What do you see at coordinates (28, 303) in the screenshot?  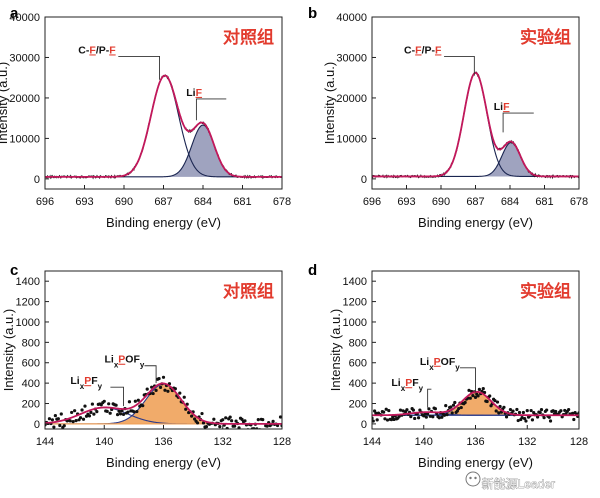 I see `y-tick-label: 1200` at bounding box center [28, 303].